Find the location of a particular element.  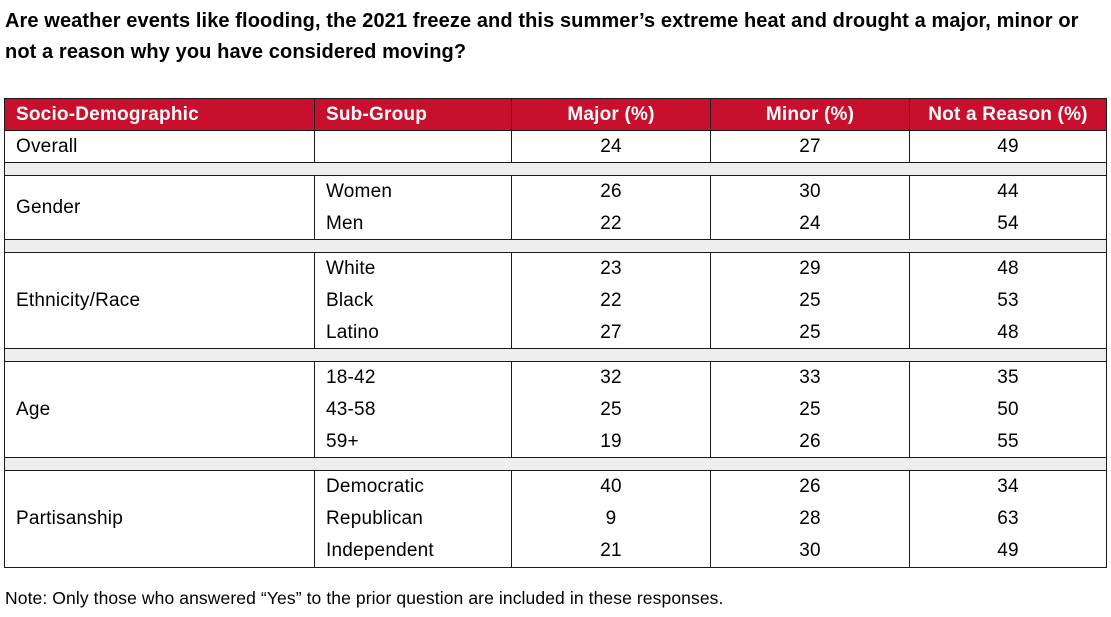

header-minor: Minor (%) is located at coordinates (810, 115).